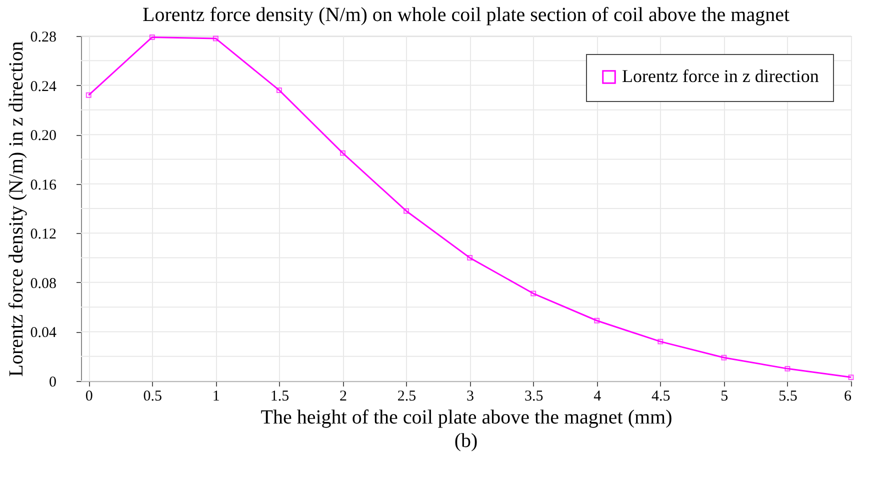 This screenshot has height=487, width=893. I want to click on y-tick-label: 0.24, so click(43, 86).